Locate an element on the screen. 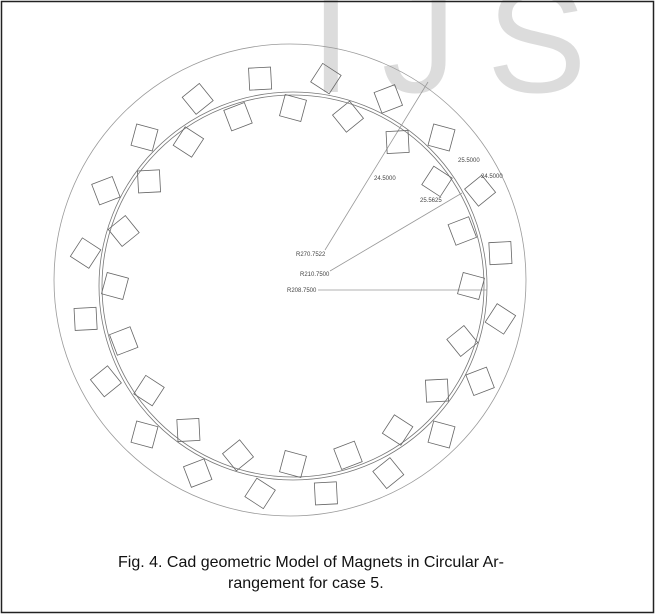 The height and width of the screenshot is (615, 656). dimension-label: 25.5625 is located at coordinates (431, 201).